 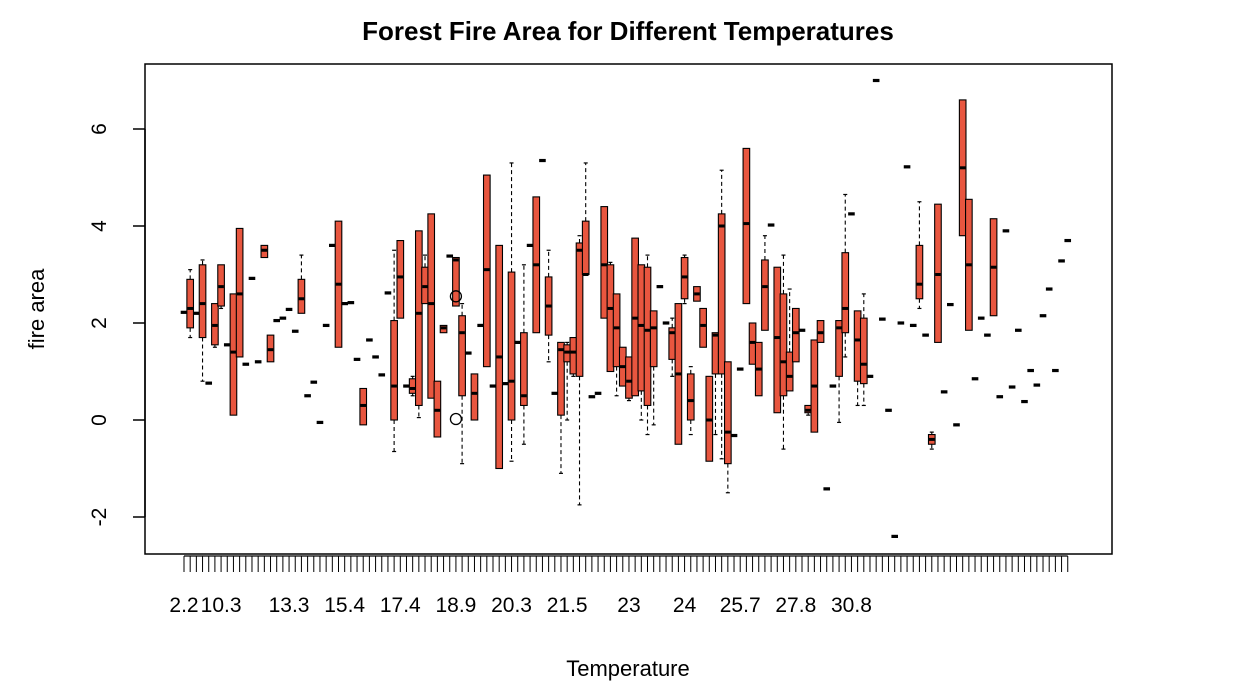 What do you see at coordinates (221, 605) in the screenshot?
I see `x-tick-label: 10.3` at bounding box center [221, 605].